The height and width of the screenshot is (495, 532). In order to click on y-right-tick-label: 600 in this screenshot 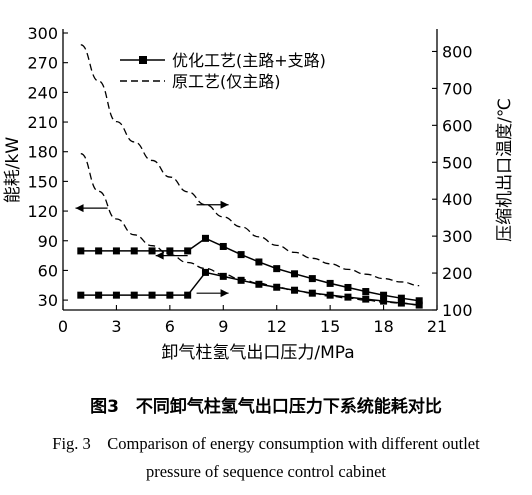, I will do `click(457, 125)`.